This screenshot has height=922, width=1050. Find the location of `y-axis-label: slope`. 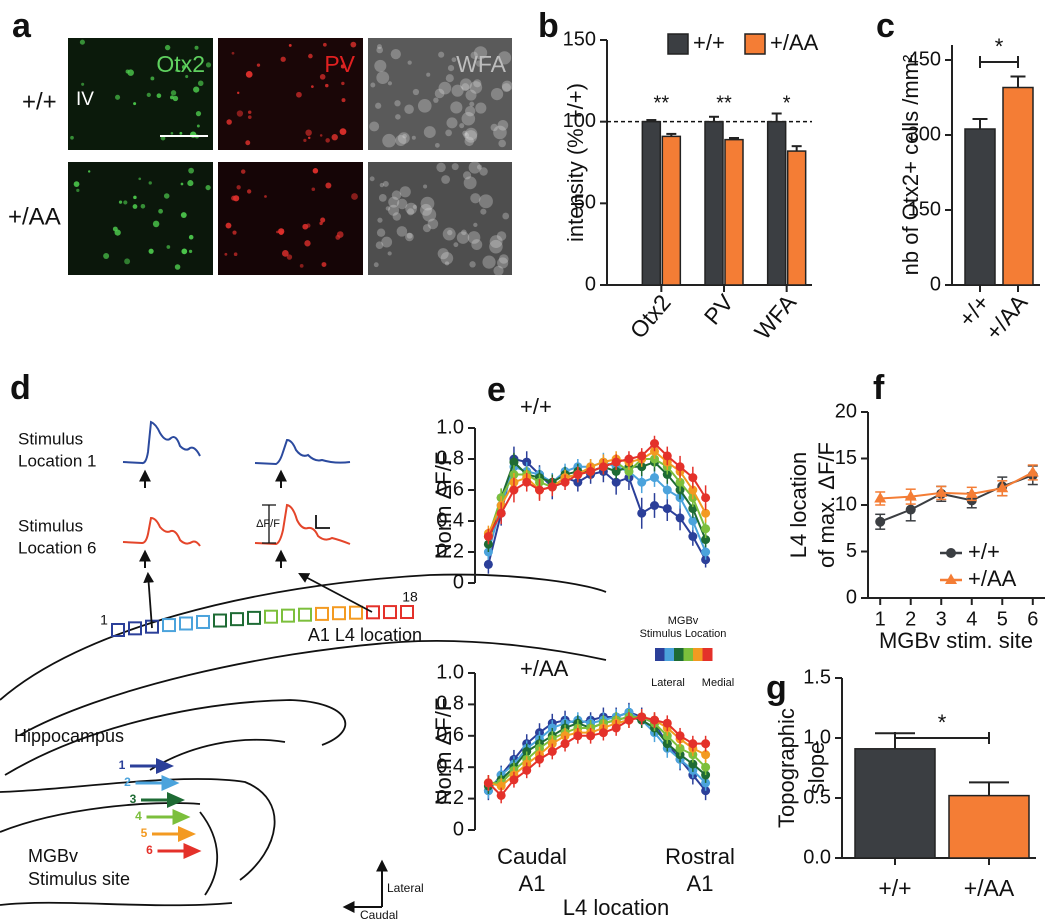

y-axis-label: slope is located at coordinates (816, 768).